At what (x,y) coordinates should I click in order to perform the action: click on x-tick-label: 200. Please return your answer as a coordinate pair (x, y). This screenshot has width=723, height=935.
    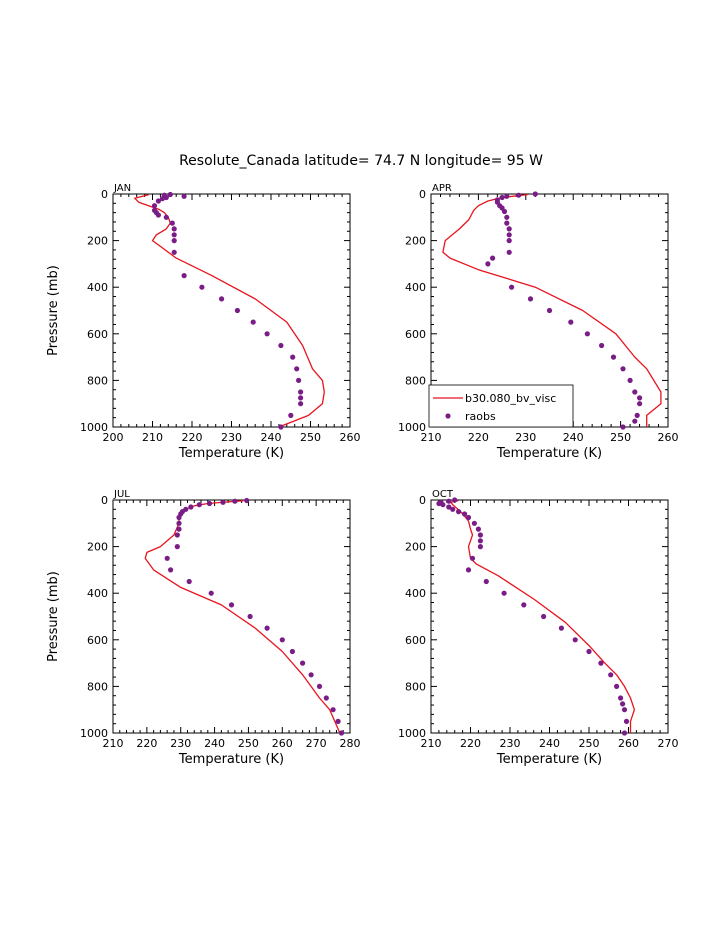
    Looking at the image, I should click on (113, 437).